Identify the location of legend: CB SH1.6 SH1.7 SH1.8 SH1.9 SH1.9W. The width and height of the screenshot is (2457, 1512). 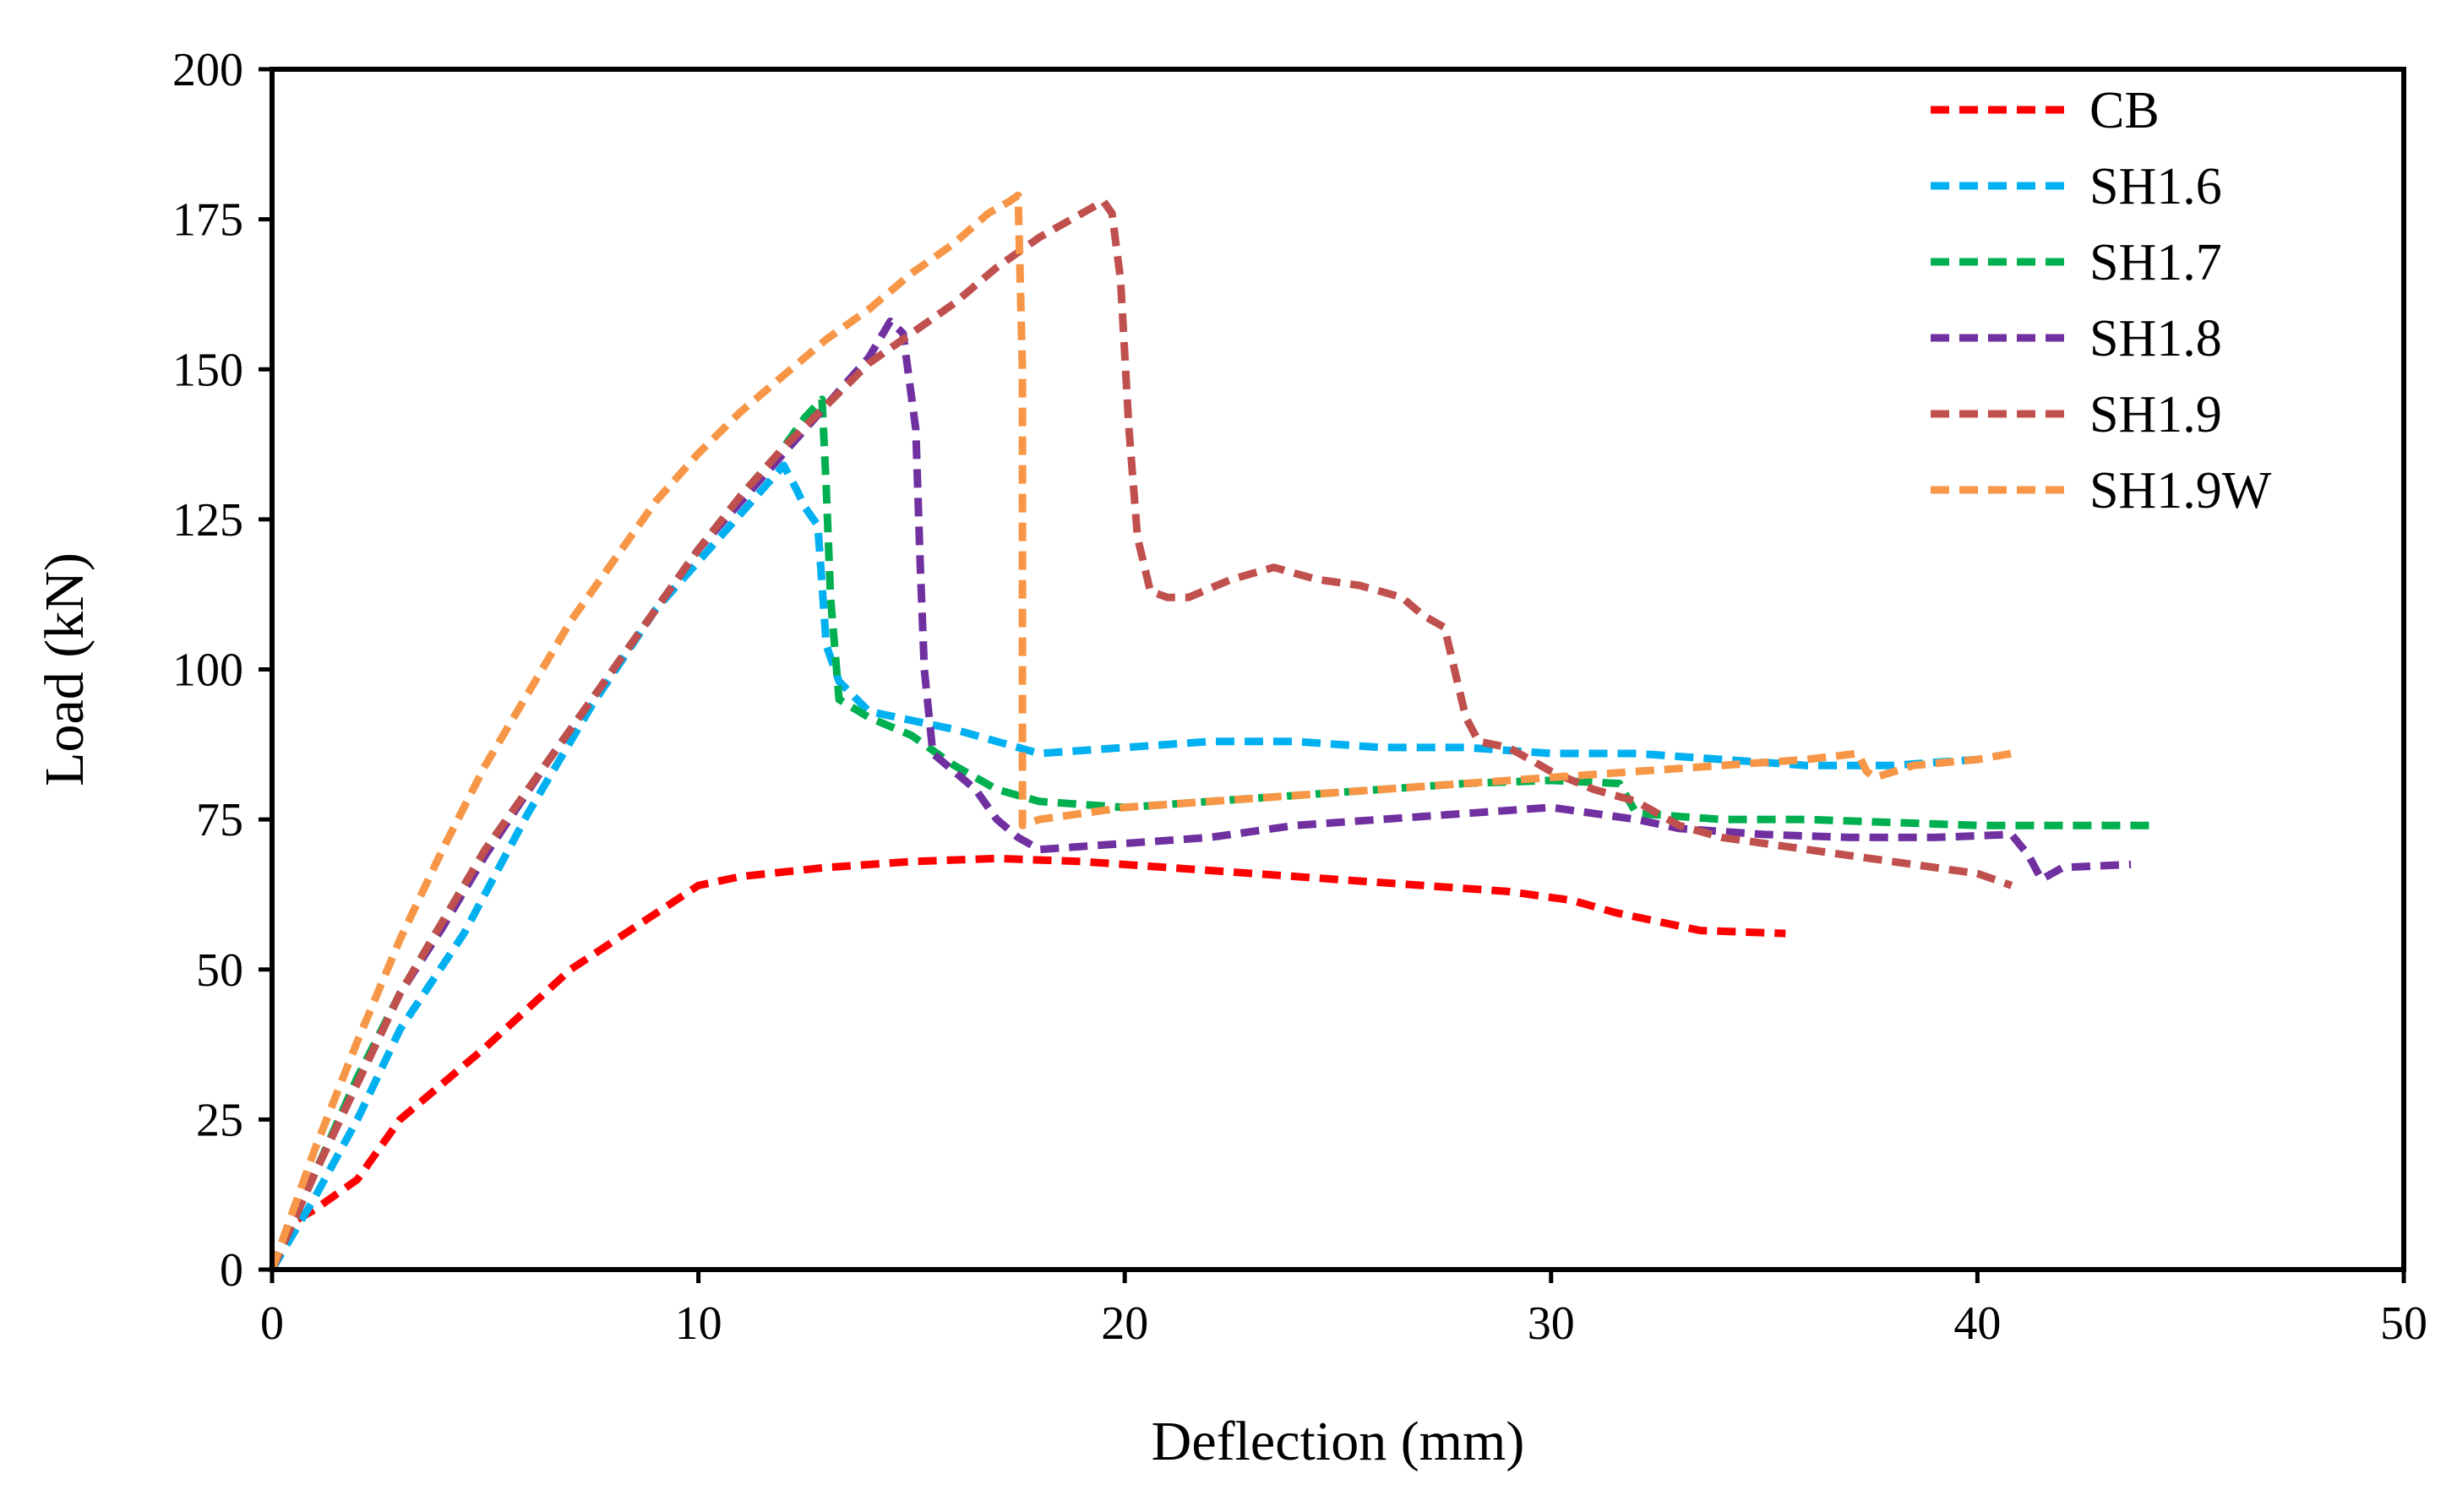
(2101, 301).